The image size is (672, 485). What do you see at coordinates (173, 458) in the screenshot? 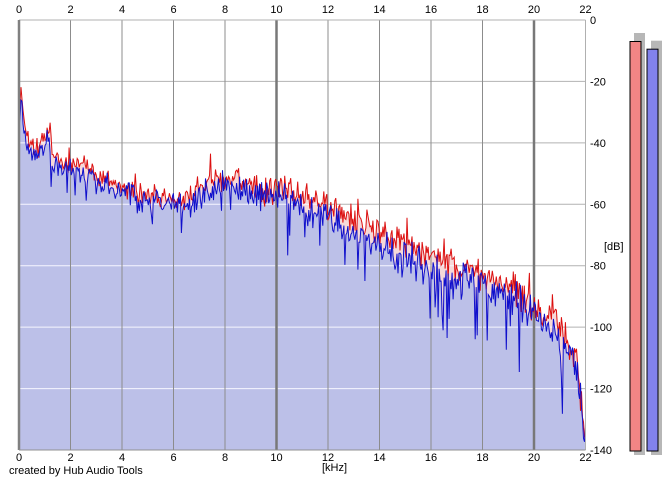
I see `x-tick-label-bottom: 6` at bounding box center [173, 458].